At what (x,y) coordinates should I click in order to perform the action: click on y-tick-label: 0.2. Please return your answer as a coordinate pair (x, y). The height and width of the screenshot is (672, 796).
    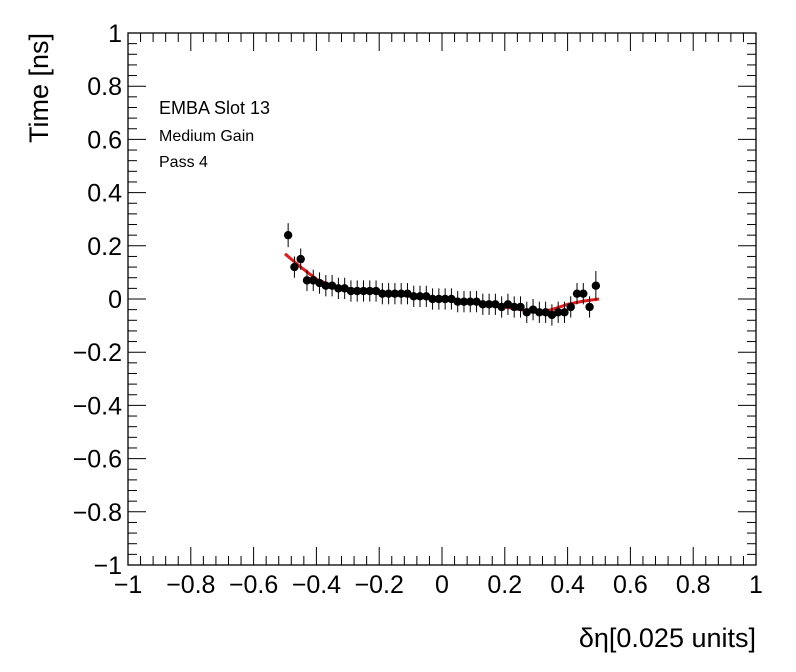
    Looking at the image, I should click on (104, 247).